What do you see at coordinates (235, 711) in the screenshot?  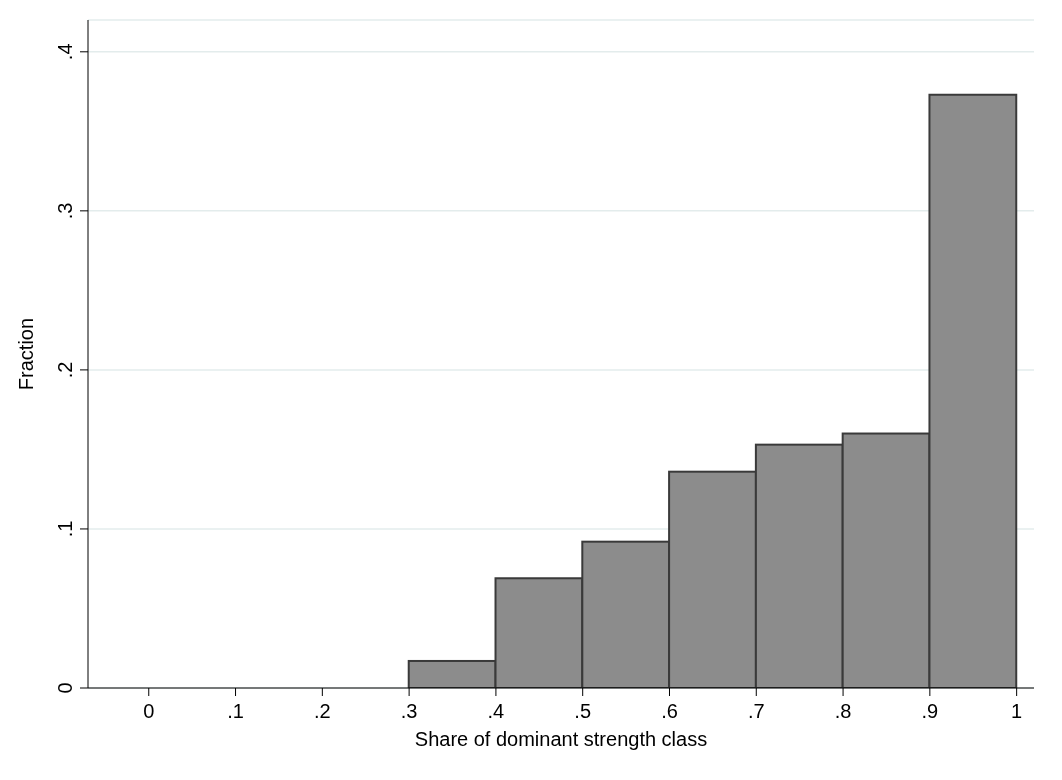 I see `x-tick-label: .1` at bounding box center [235, 711].